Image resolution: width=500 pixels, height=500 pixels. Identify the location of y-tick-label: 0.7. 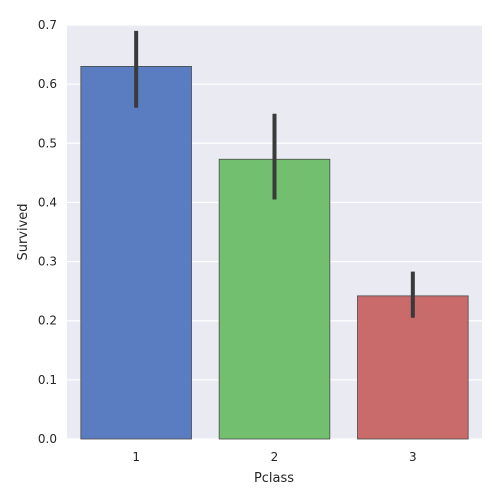
(47, 25).